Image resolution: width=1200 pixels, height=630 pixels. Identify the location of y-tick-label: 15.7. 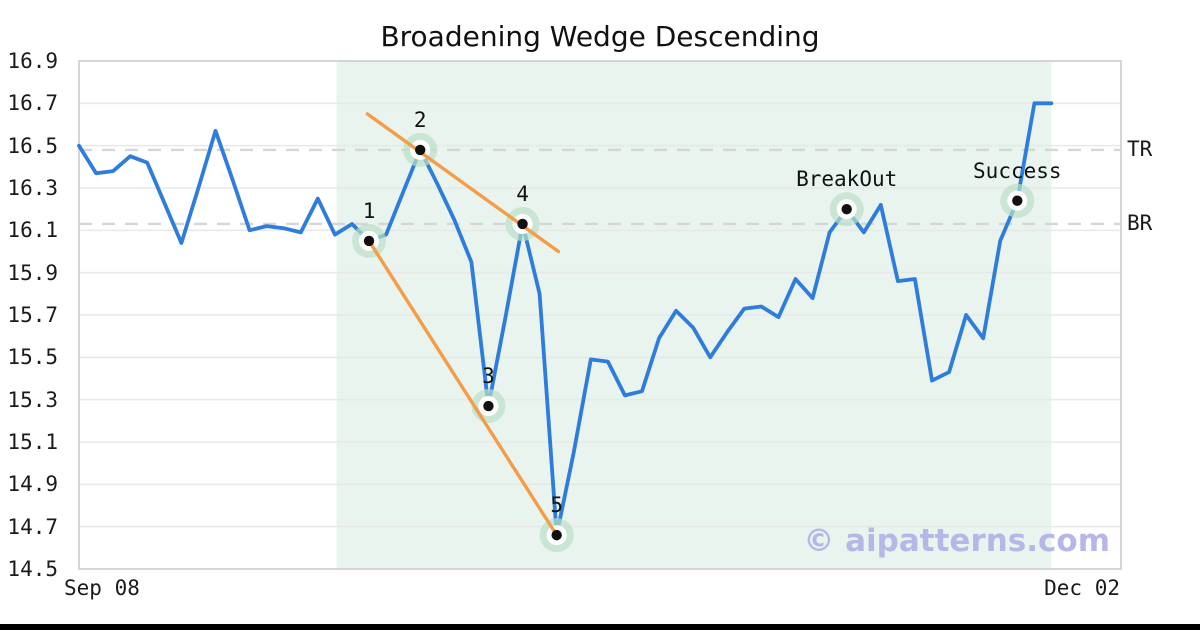
(32, 315).